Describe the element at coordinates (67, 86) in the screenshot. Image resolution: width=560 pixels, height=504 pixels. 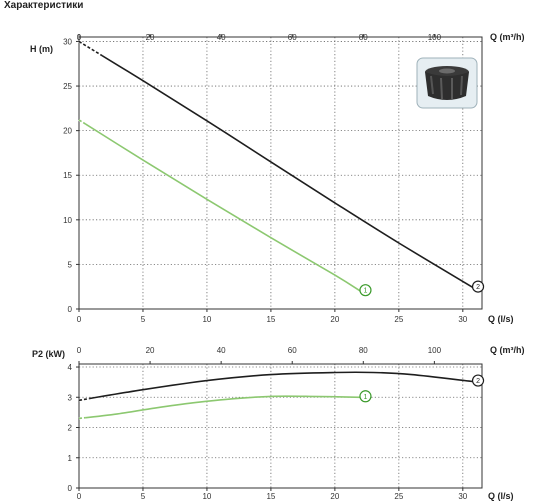
I see `y-tick-label: 25` at that location.